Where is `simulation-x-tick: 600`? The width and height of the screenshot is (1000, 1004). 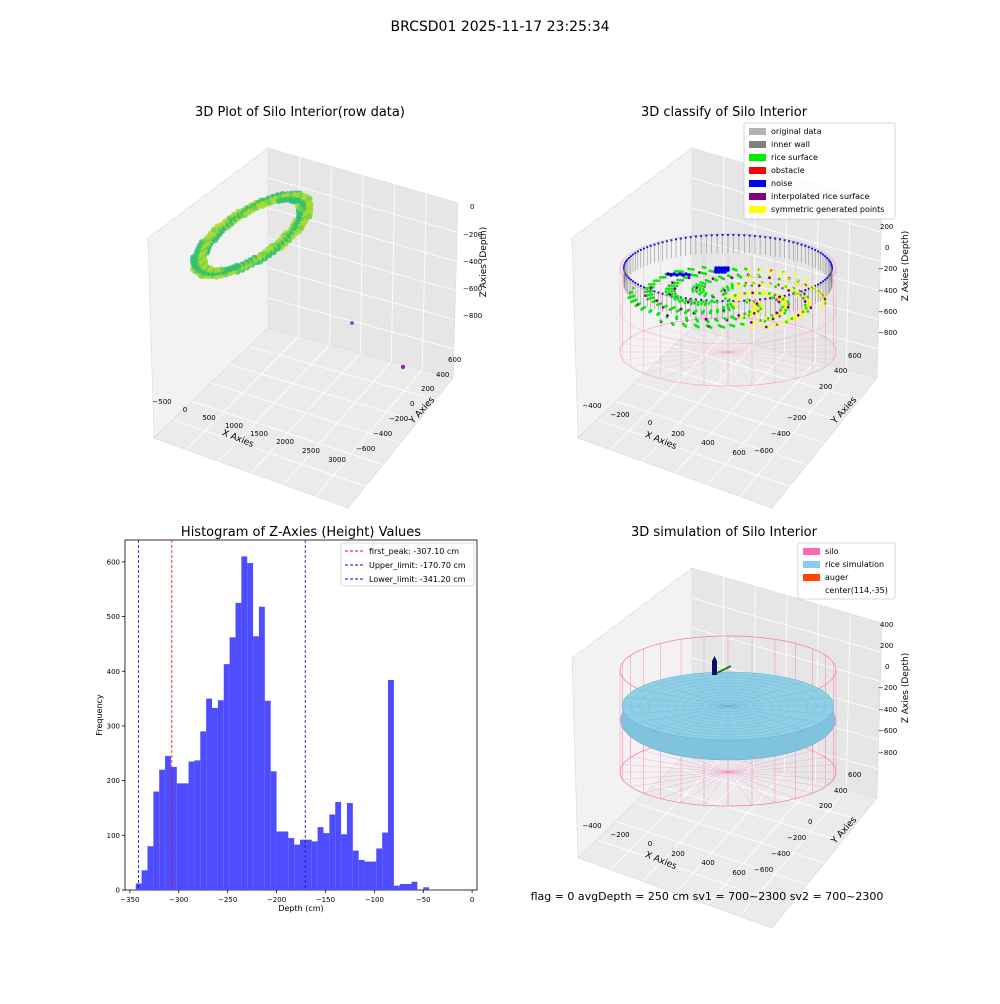 simulation-x-tick: 600 is located at coordinates (738, 873).